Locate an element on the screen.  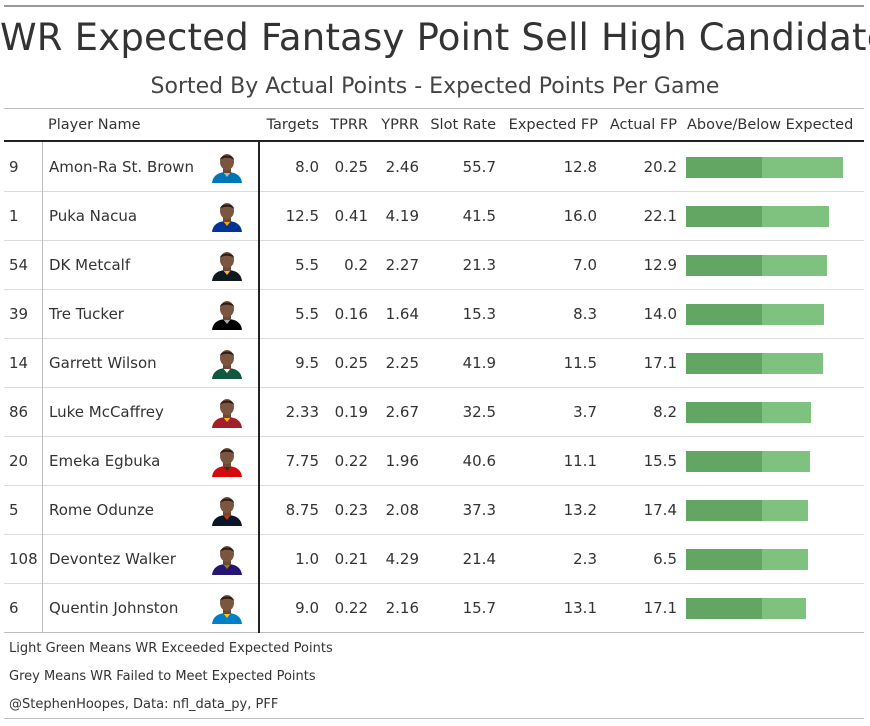
xfp-cell: 12.8 is located at coordinates (580, 167).